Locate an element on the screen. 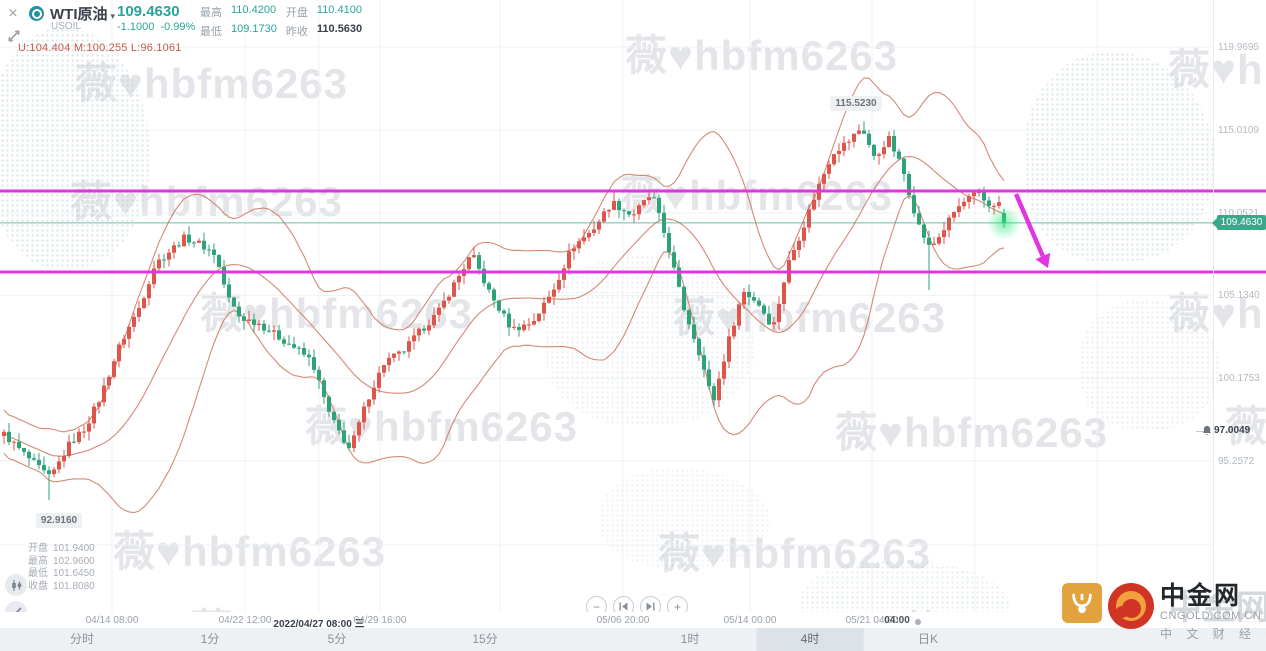  timeframe-1分: 1分 is located at coordinates (210, 639).